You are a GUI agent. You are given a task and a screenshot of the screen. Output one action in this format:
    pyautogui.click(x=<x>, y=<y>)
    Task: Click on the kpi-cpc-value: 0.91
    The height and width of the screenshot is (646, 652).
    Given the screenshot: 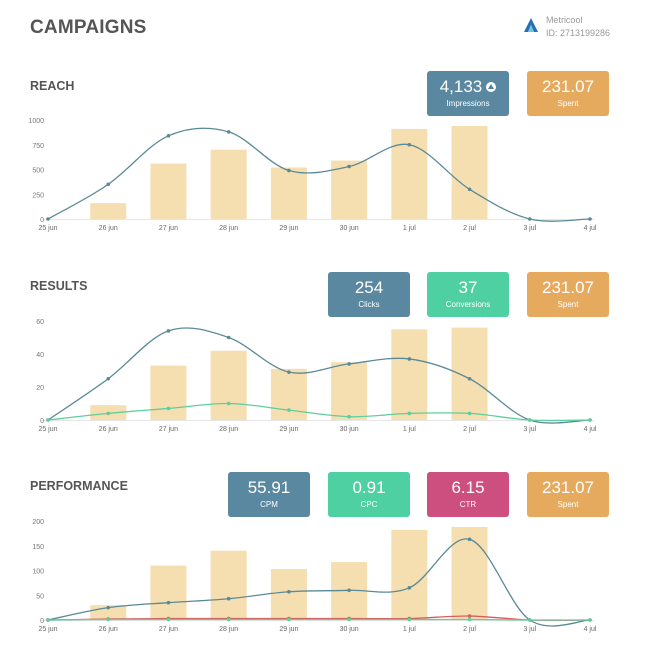 What is the action you would take?
    pyautogui.click(x=369, y=487)
    